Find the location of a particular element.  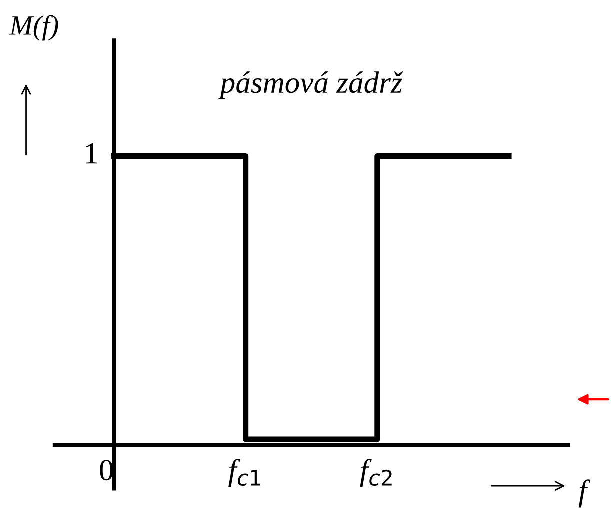

x-tick-label: f$_{c2}$ is located at coordinates (376, 473).